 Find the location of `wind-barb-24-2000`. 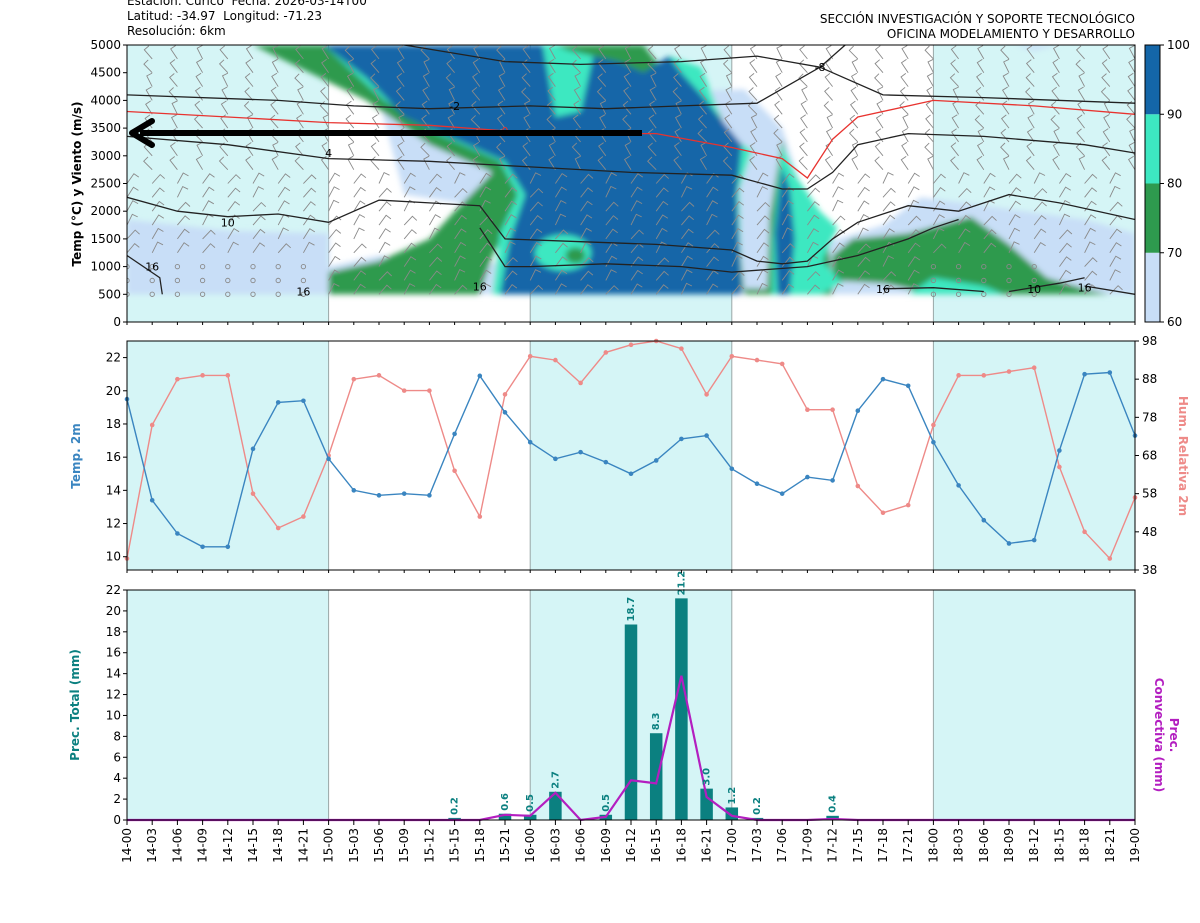

wind-barb-24-2000 is located at coordinates (738, 206).